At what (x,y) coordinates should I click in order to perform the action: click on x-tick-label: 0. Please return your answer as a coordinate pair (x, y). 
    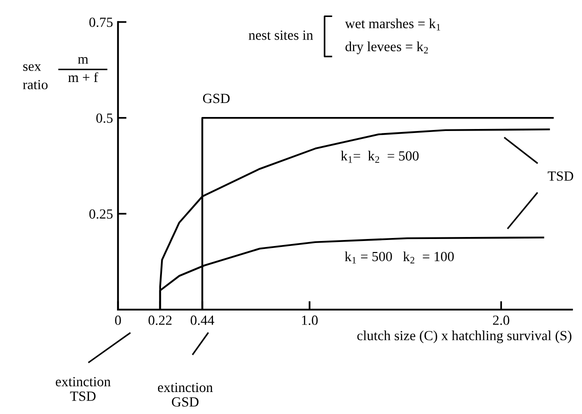
    Looking at the image, I should click on (118, 320).